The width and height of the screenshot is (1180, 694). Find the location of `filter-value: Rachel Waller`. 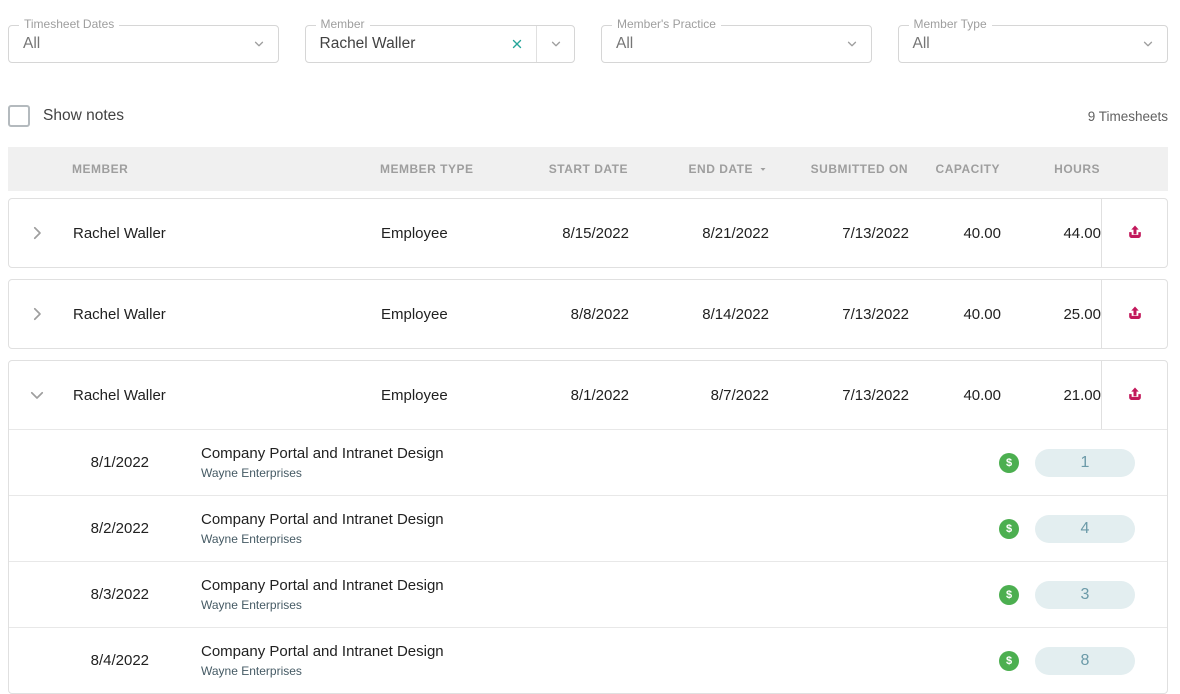

filter-value: Rachel Waller is located at coordinates (367, 43).